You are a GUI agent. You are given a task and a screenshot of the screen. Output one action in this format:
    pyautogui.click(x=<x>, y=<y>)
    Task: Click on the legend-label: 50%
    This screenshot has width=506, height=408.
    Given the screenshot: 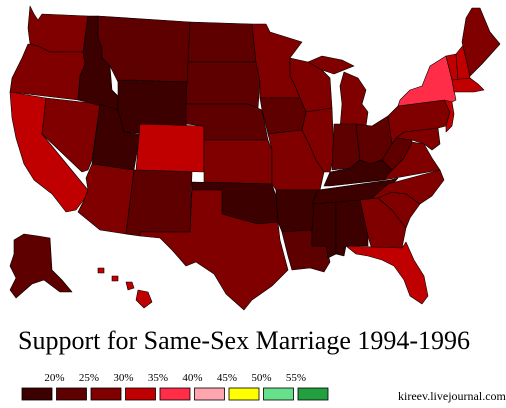 What is the action you would take?
    pyautogui.click(x=261, y=378)
    